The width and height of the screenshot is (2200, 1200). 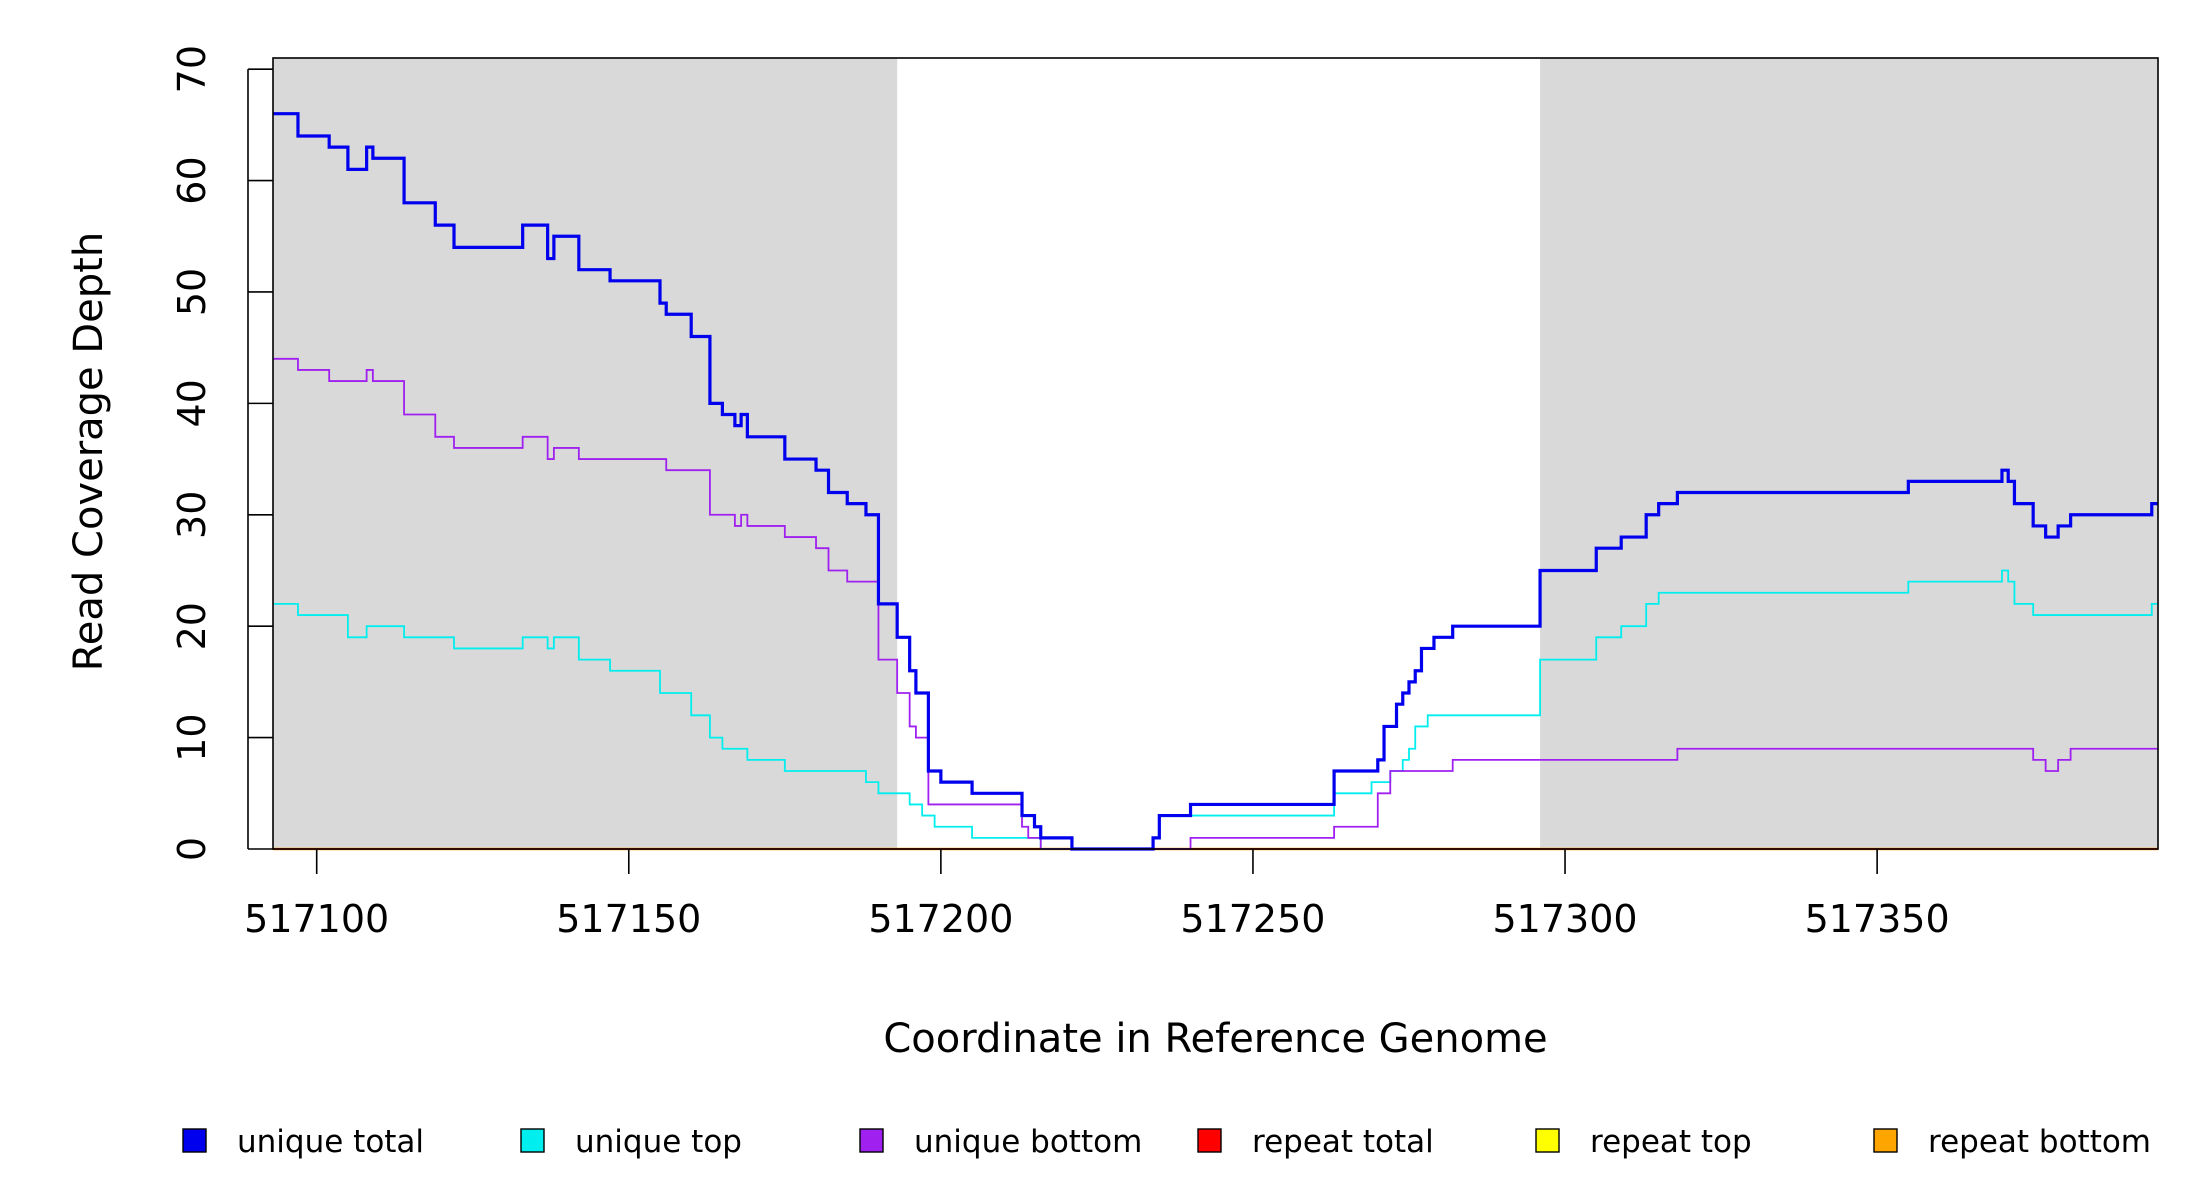 What do you see at coordinates (316, 919) in the screenshot?
I see `x-tick-label-517100: 517100` at bounding box center [316, 919].